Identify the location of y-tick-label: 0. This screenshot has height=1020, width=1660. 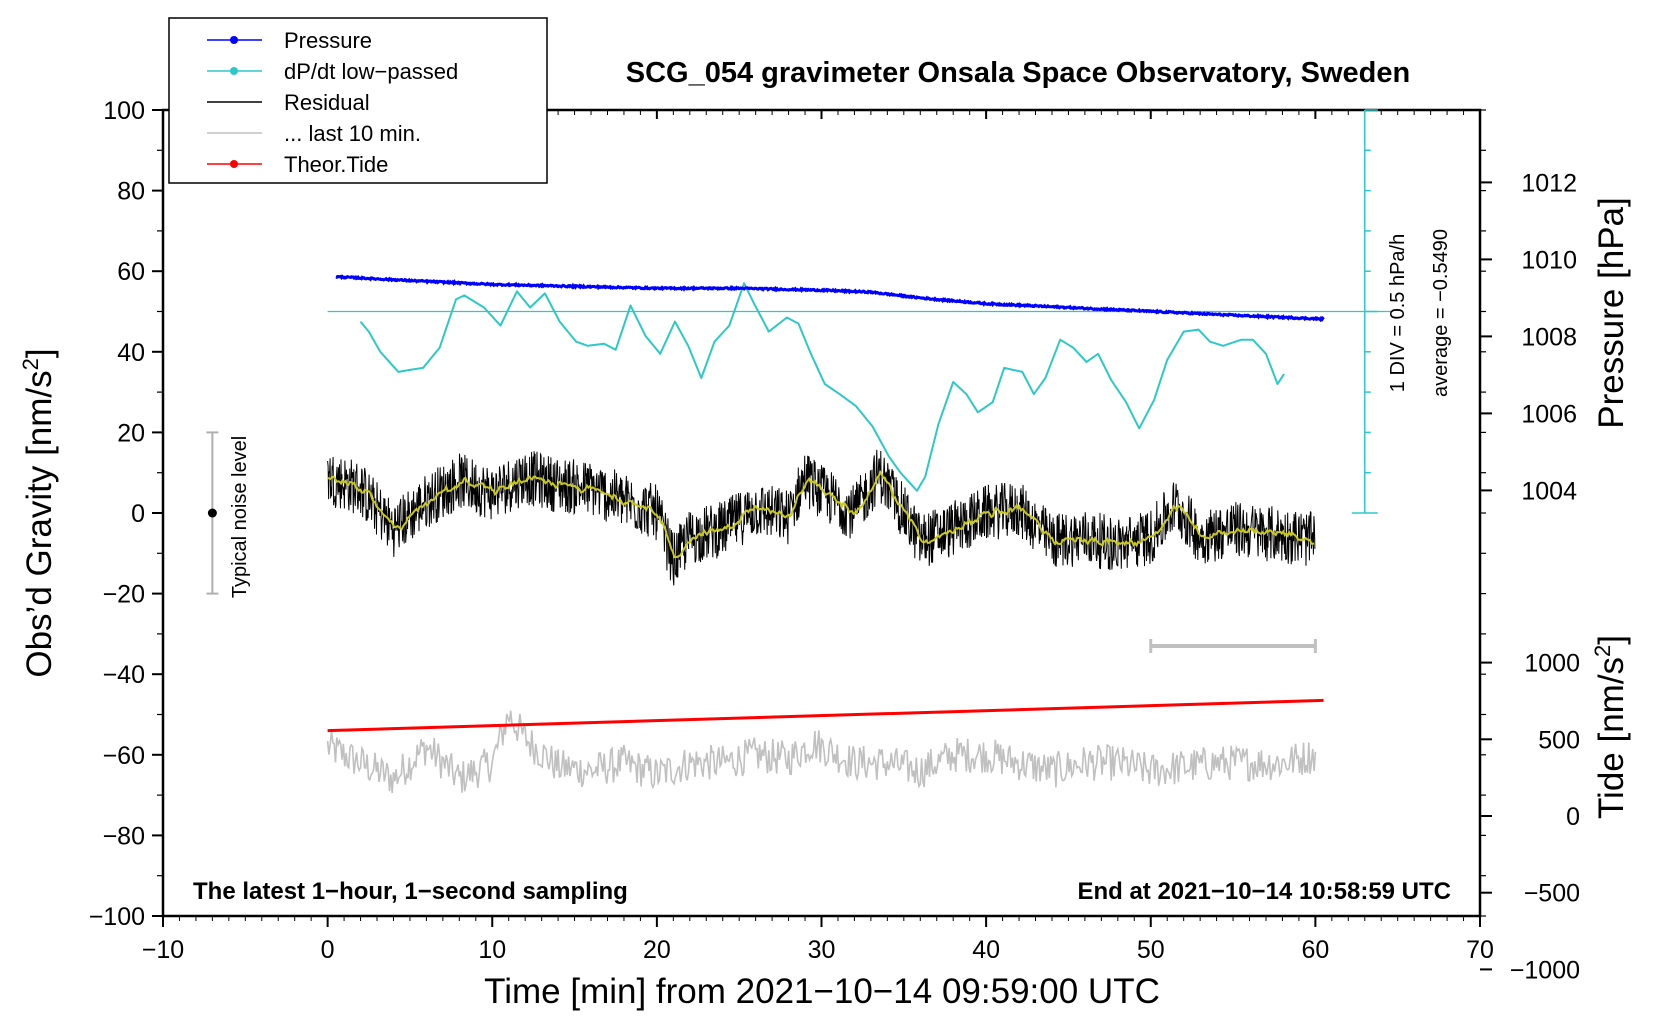
(138, 514).